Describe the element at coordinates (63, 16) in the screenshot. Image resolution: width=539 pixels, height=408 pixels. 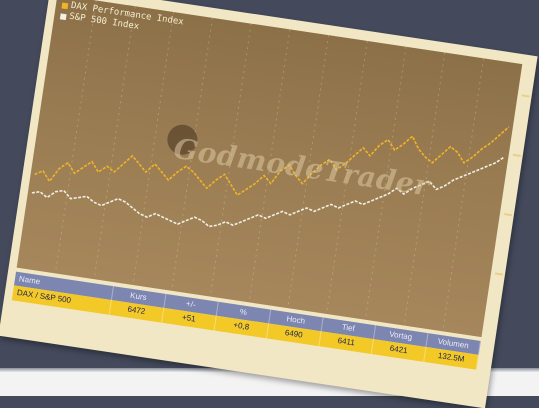
I see `legend-swatch-sp500` at that location.